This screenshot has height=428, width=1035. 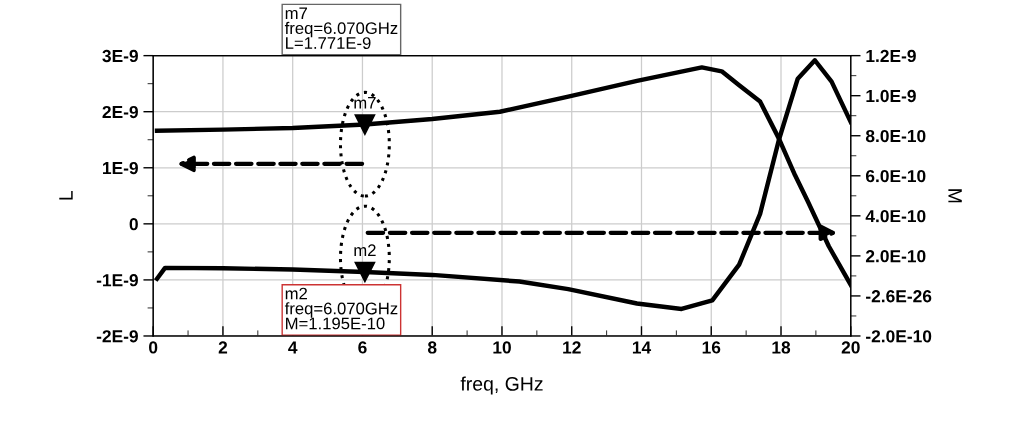 I want to click on x-axis-title: freq, GHz, so click(x=501, y=385).